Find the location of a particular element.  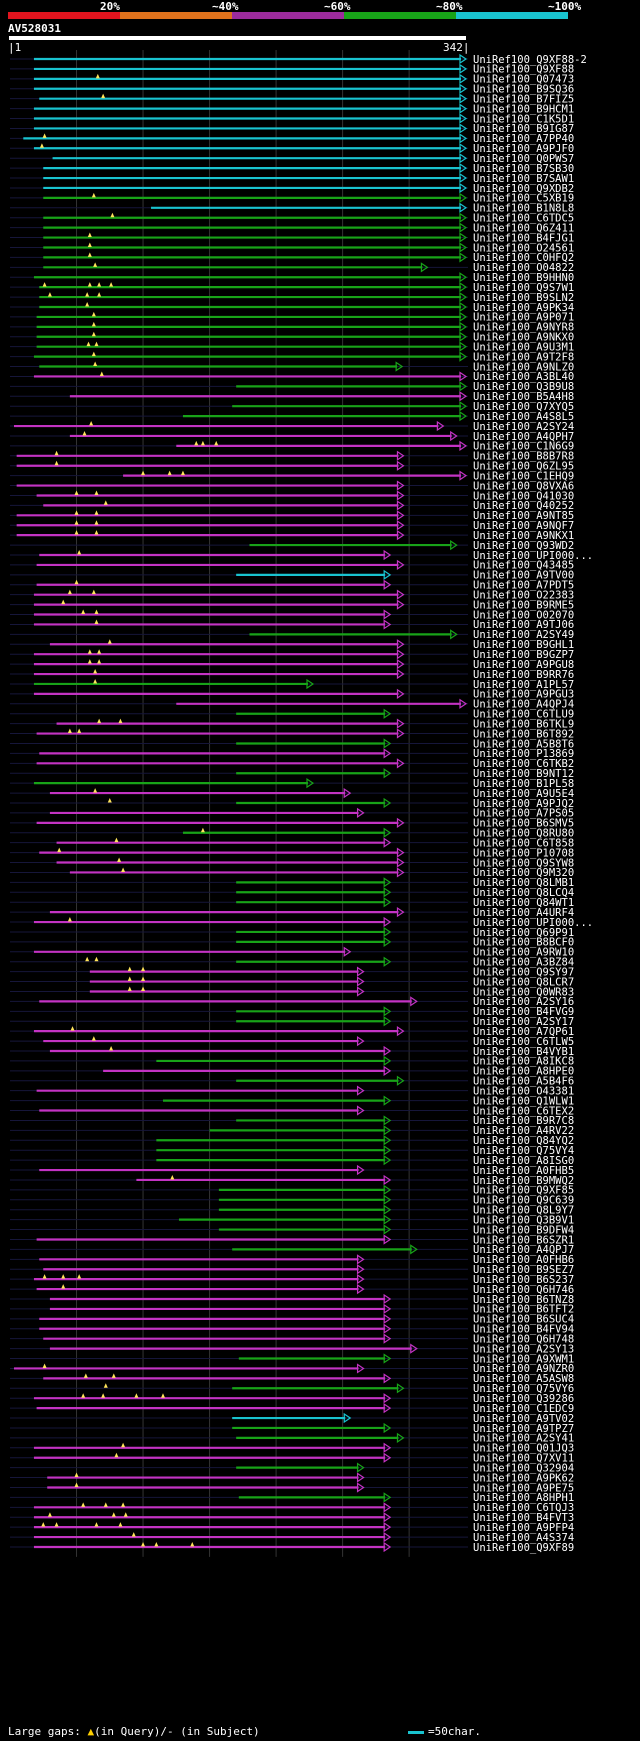

hit-label: UniRef100_B9RME5 is located at coordinates (523, 605).